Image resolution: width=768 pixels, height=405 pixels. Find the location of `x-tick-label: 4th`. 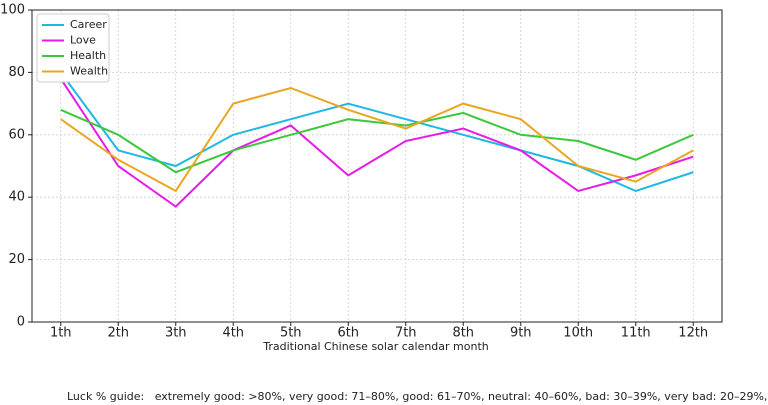

x-tick-label: 4th is located at coordinates (233, 333).